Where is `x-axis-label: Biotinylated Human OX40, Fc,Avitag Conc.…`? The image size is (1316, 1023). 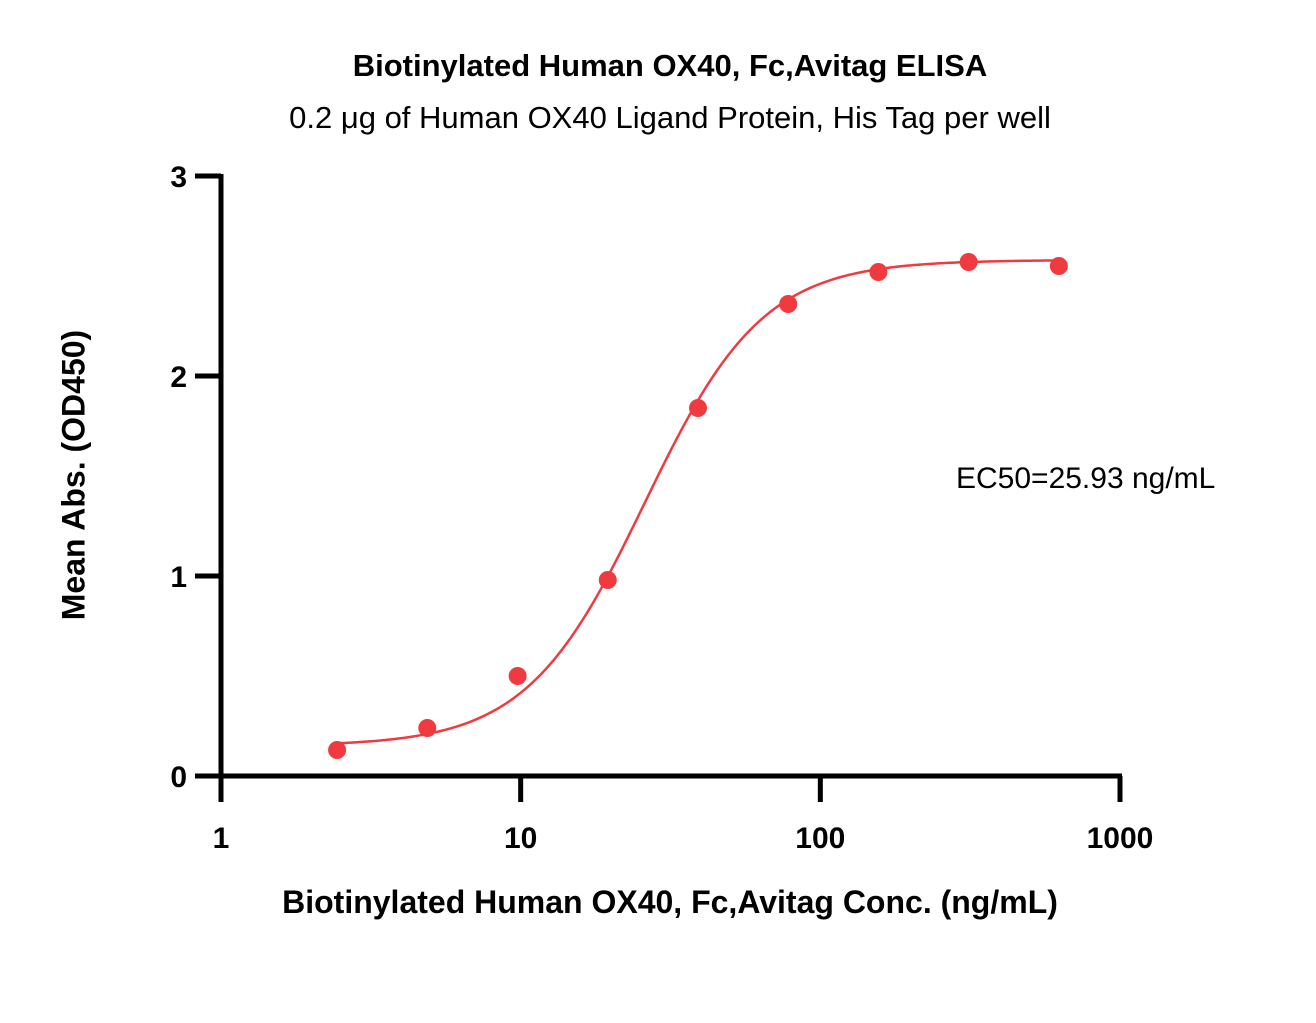 x-axis-label: Biotinylated Human OX40, Fc,Avitag Conc.… is located at coordinates (670, 902).